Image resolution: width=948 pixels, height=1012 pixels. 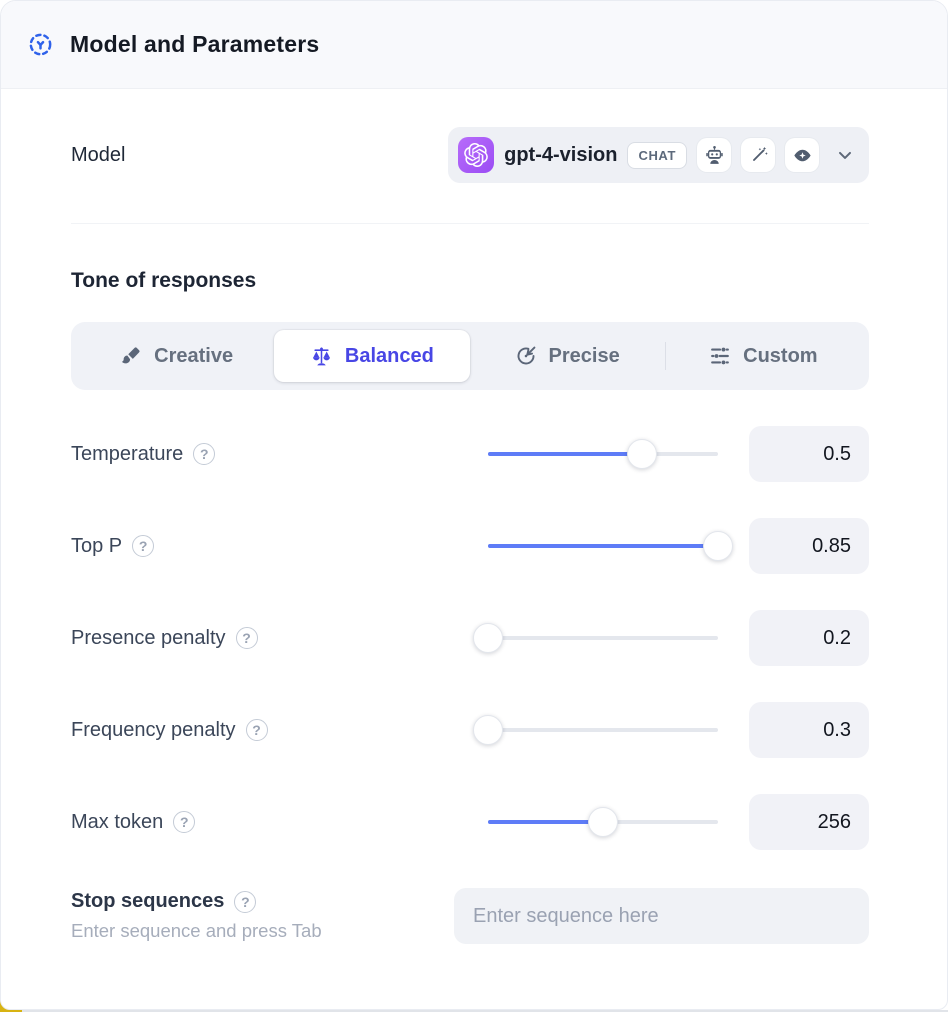 What do you see at coordinates (40, 44) in the screenshot?
I see `model-hub-icon` at bounding box center [40, 44].